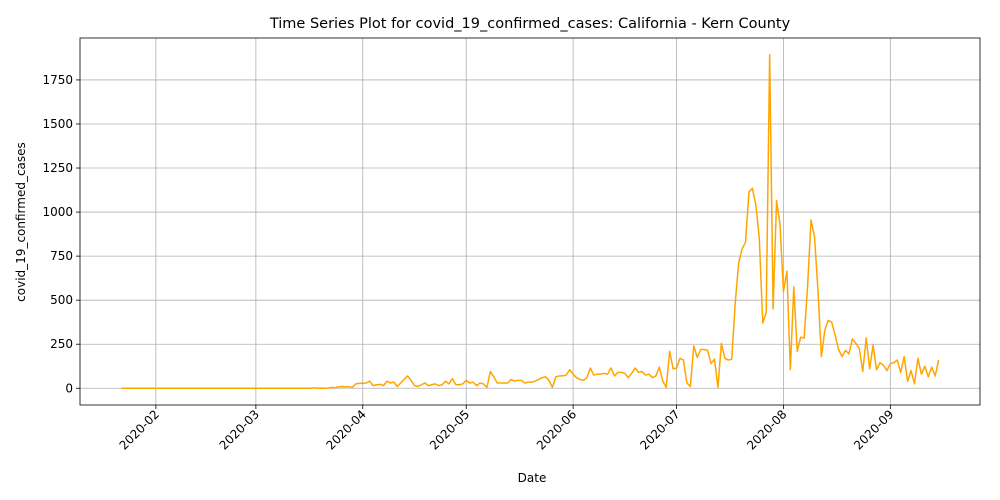  I want to click on x-tick-label: 2020-05, so click(449, 429).